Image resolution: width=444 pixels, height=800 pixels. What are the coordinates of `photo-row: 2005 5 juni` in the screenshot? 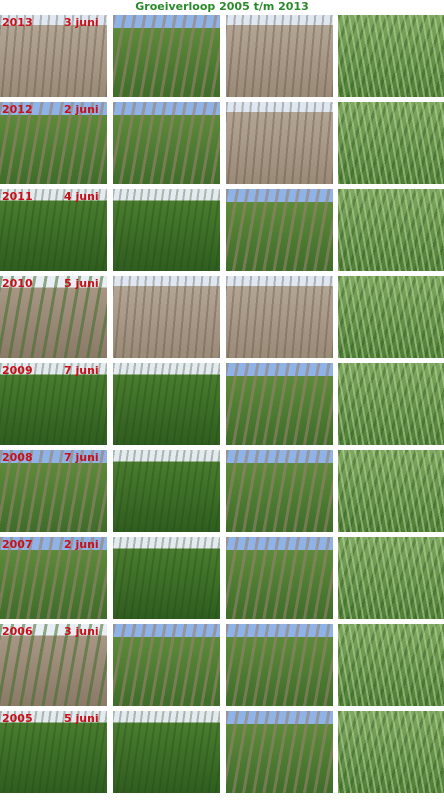 It's located at (222, 752).